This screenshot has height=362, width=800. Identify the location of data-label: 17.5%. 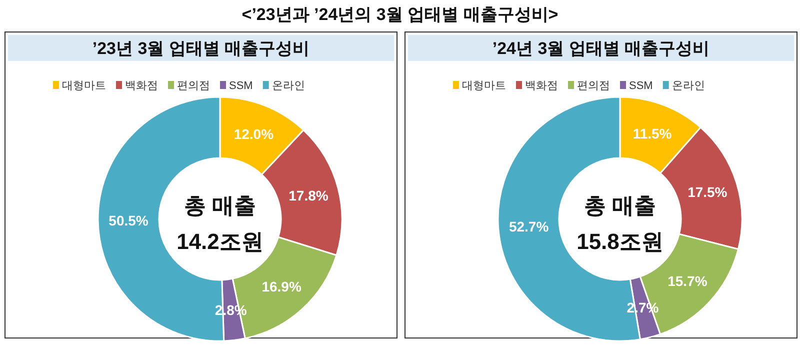
(708, 192).